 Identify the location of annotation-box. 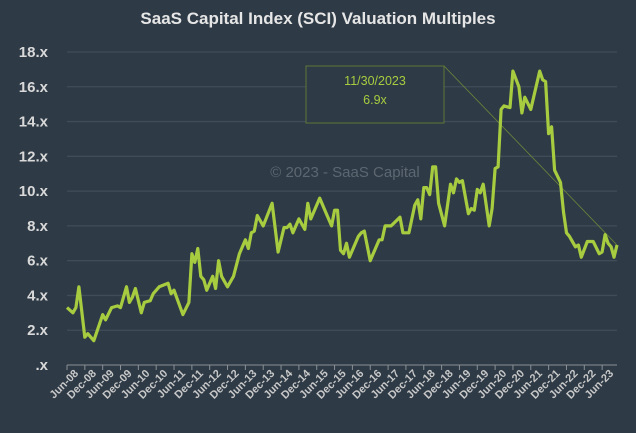
(375, 94).